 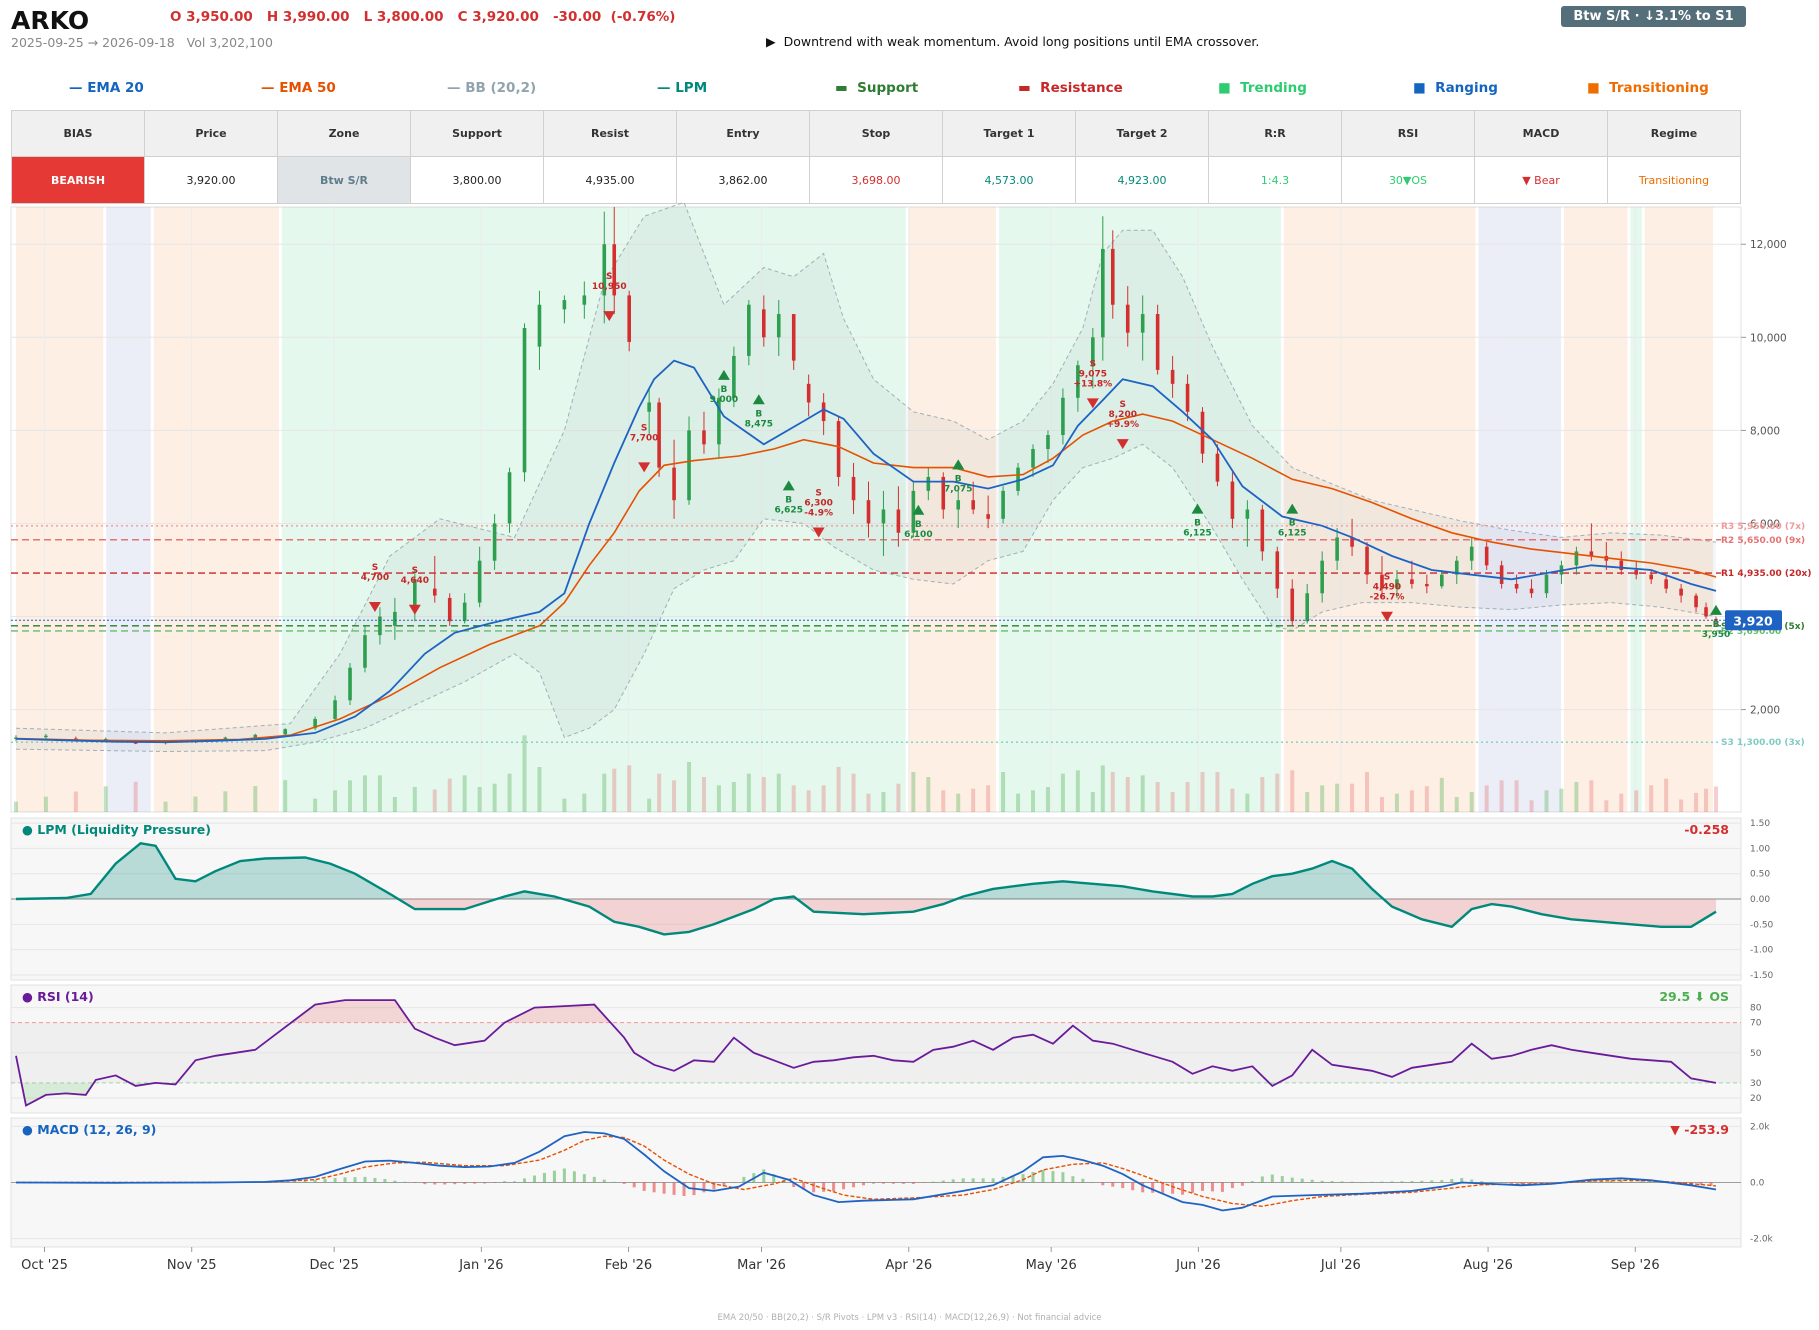 What do you see at coordinates (78, 180) in the screenshot?
I see `bias-cell: BEARISH` at bounding box center [78, 180].